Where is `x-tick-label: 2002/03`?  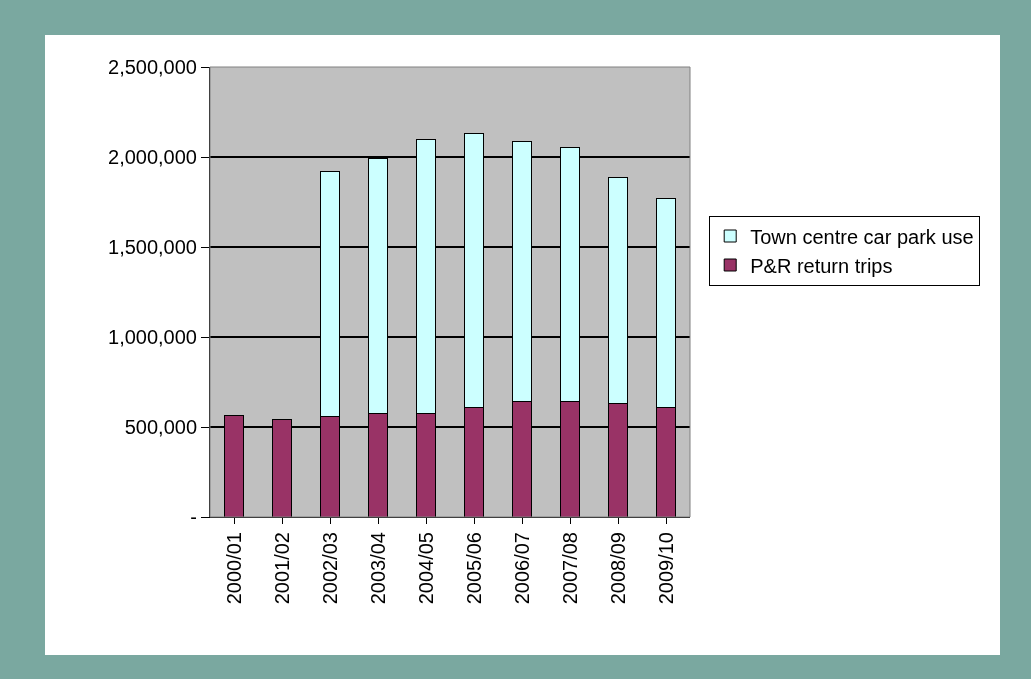 x-tick-label: 2002/03 is located at coordinates (329, 568).